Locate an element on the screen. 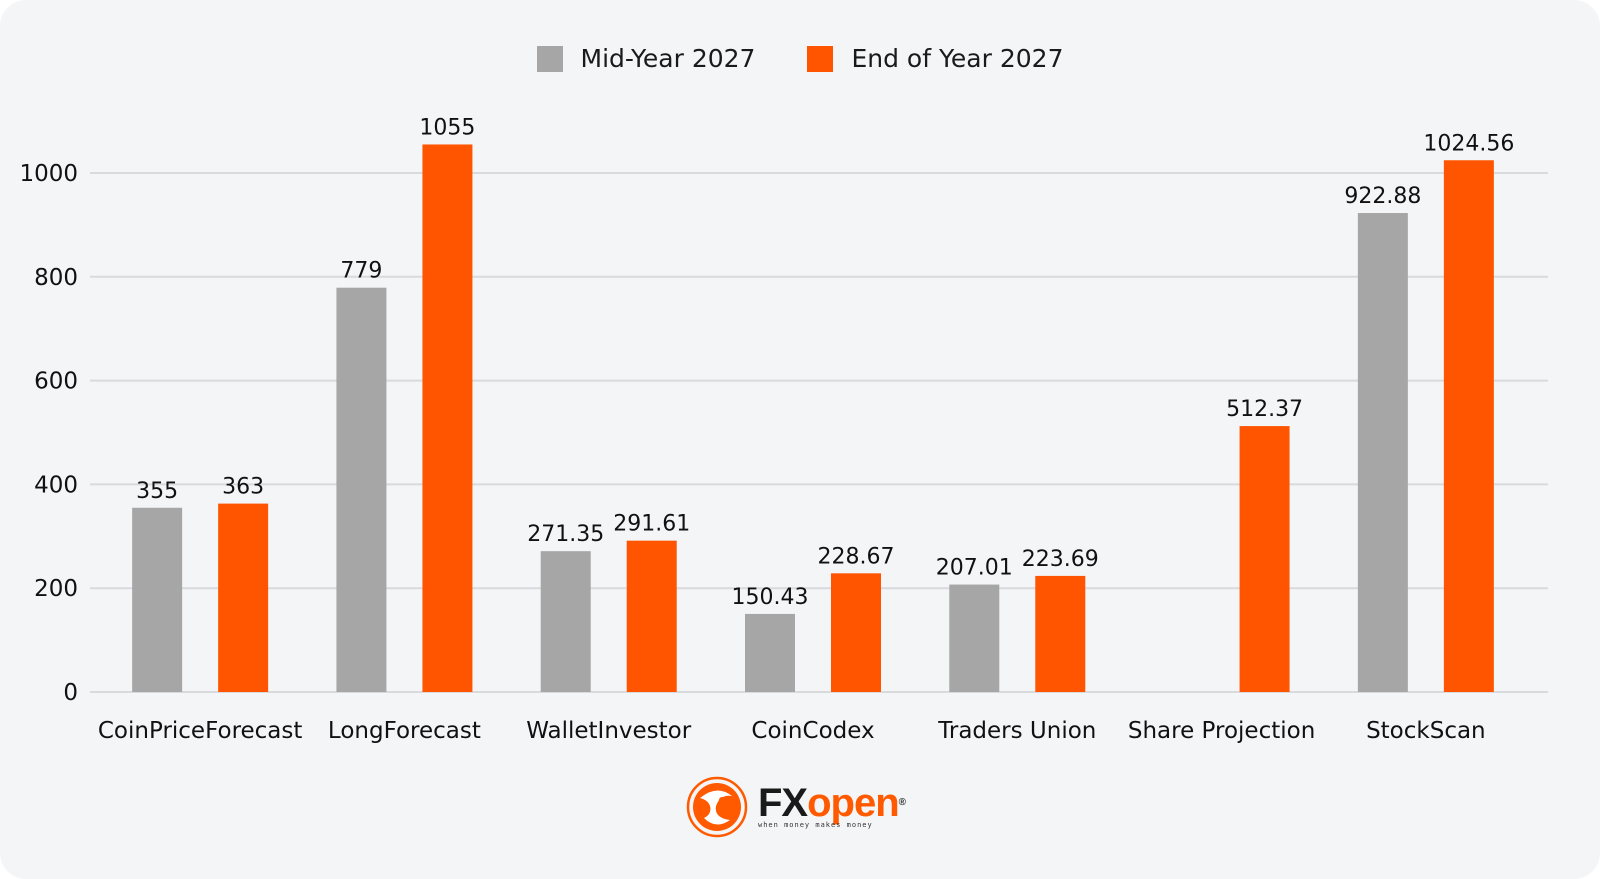 This screenshot has width=1600, height=879. y-tick-label: 400 is located at coordinates (56, 485).